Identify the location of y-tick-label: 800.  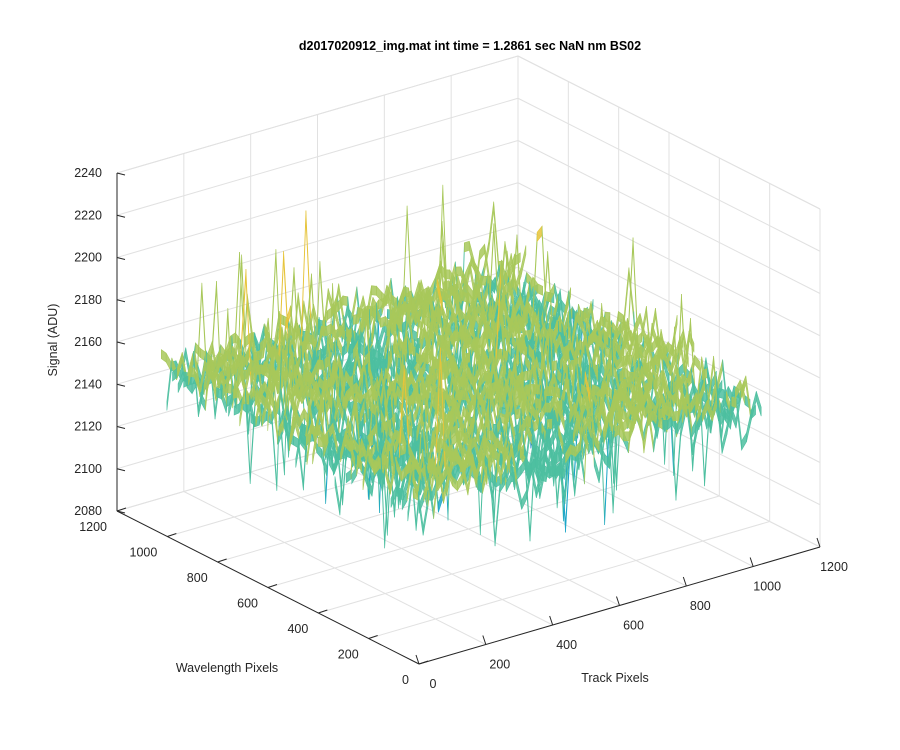
(197, 578).